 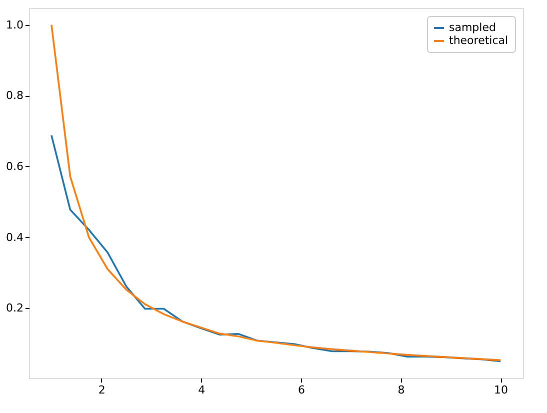 I want to click on y-tick-label: 0.8, so click(x=15, y=95).